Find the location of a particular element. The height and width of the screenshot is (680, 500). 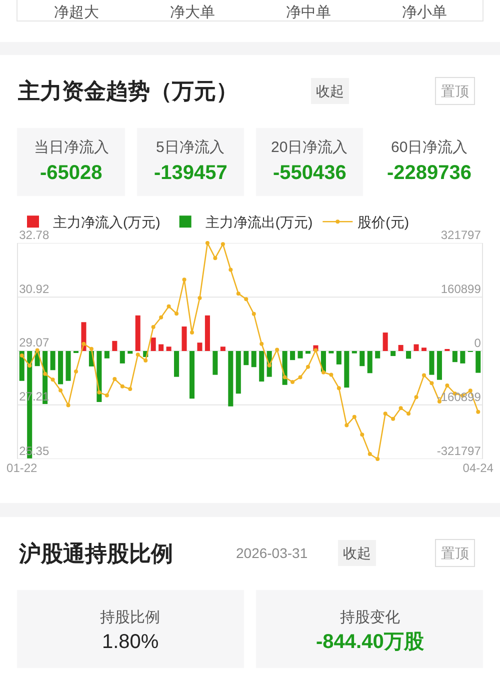

text: -2289736 is located at coordinates (429, 173).